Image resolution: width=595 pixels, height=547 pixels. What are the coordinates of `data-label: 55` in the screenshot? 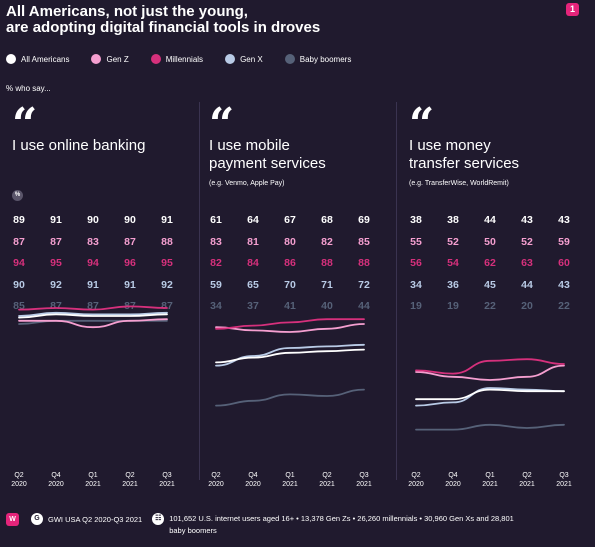 It's located at (416, 241).